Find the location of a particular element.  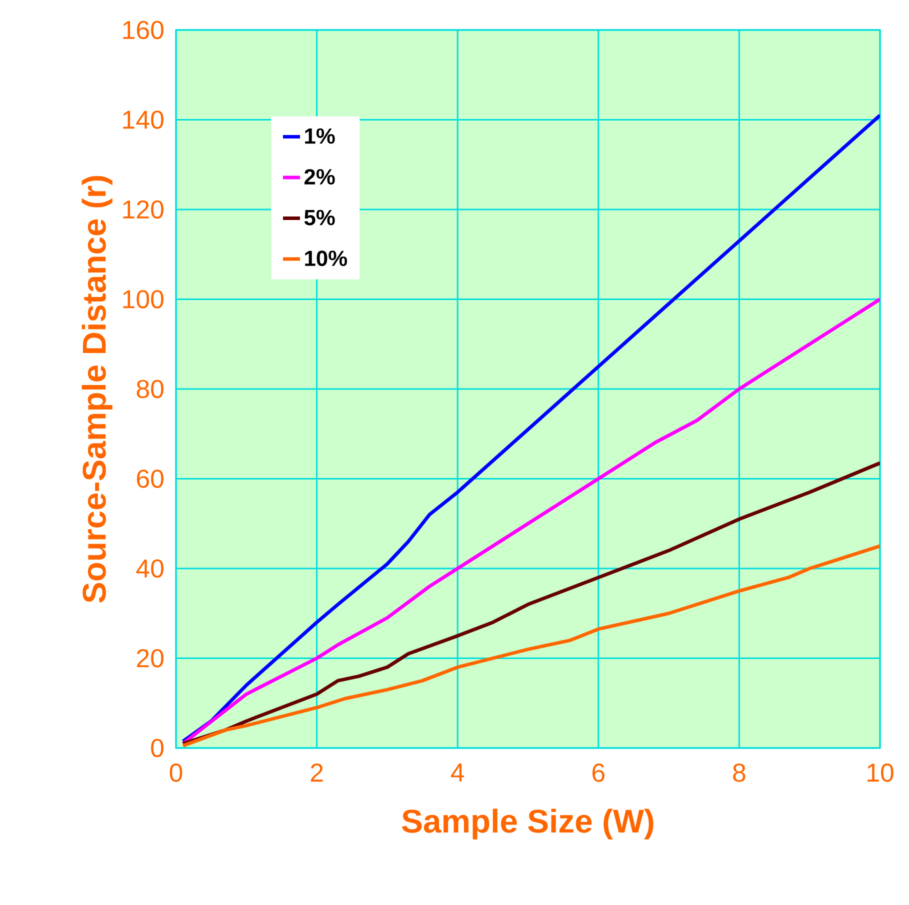

y-tick-label: 160 is located at coordinates (143, 30).